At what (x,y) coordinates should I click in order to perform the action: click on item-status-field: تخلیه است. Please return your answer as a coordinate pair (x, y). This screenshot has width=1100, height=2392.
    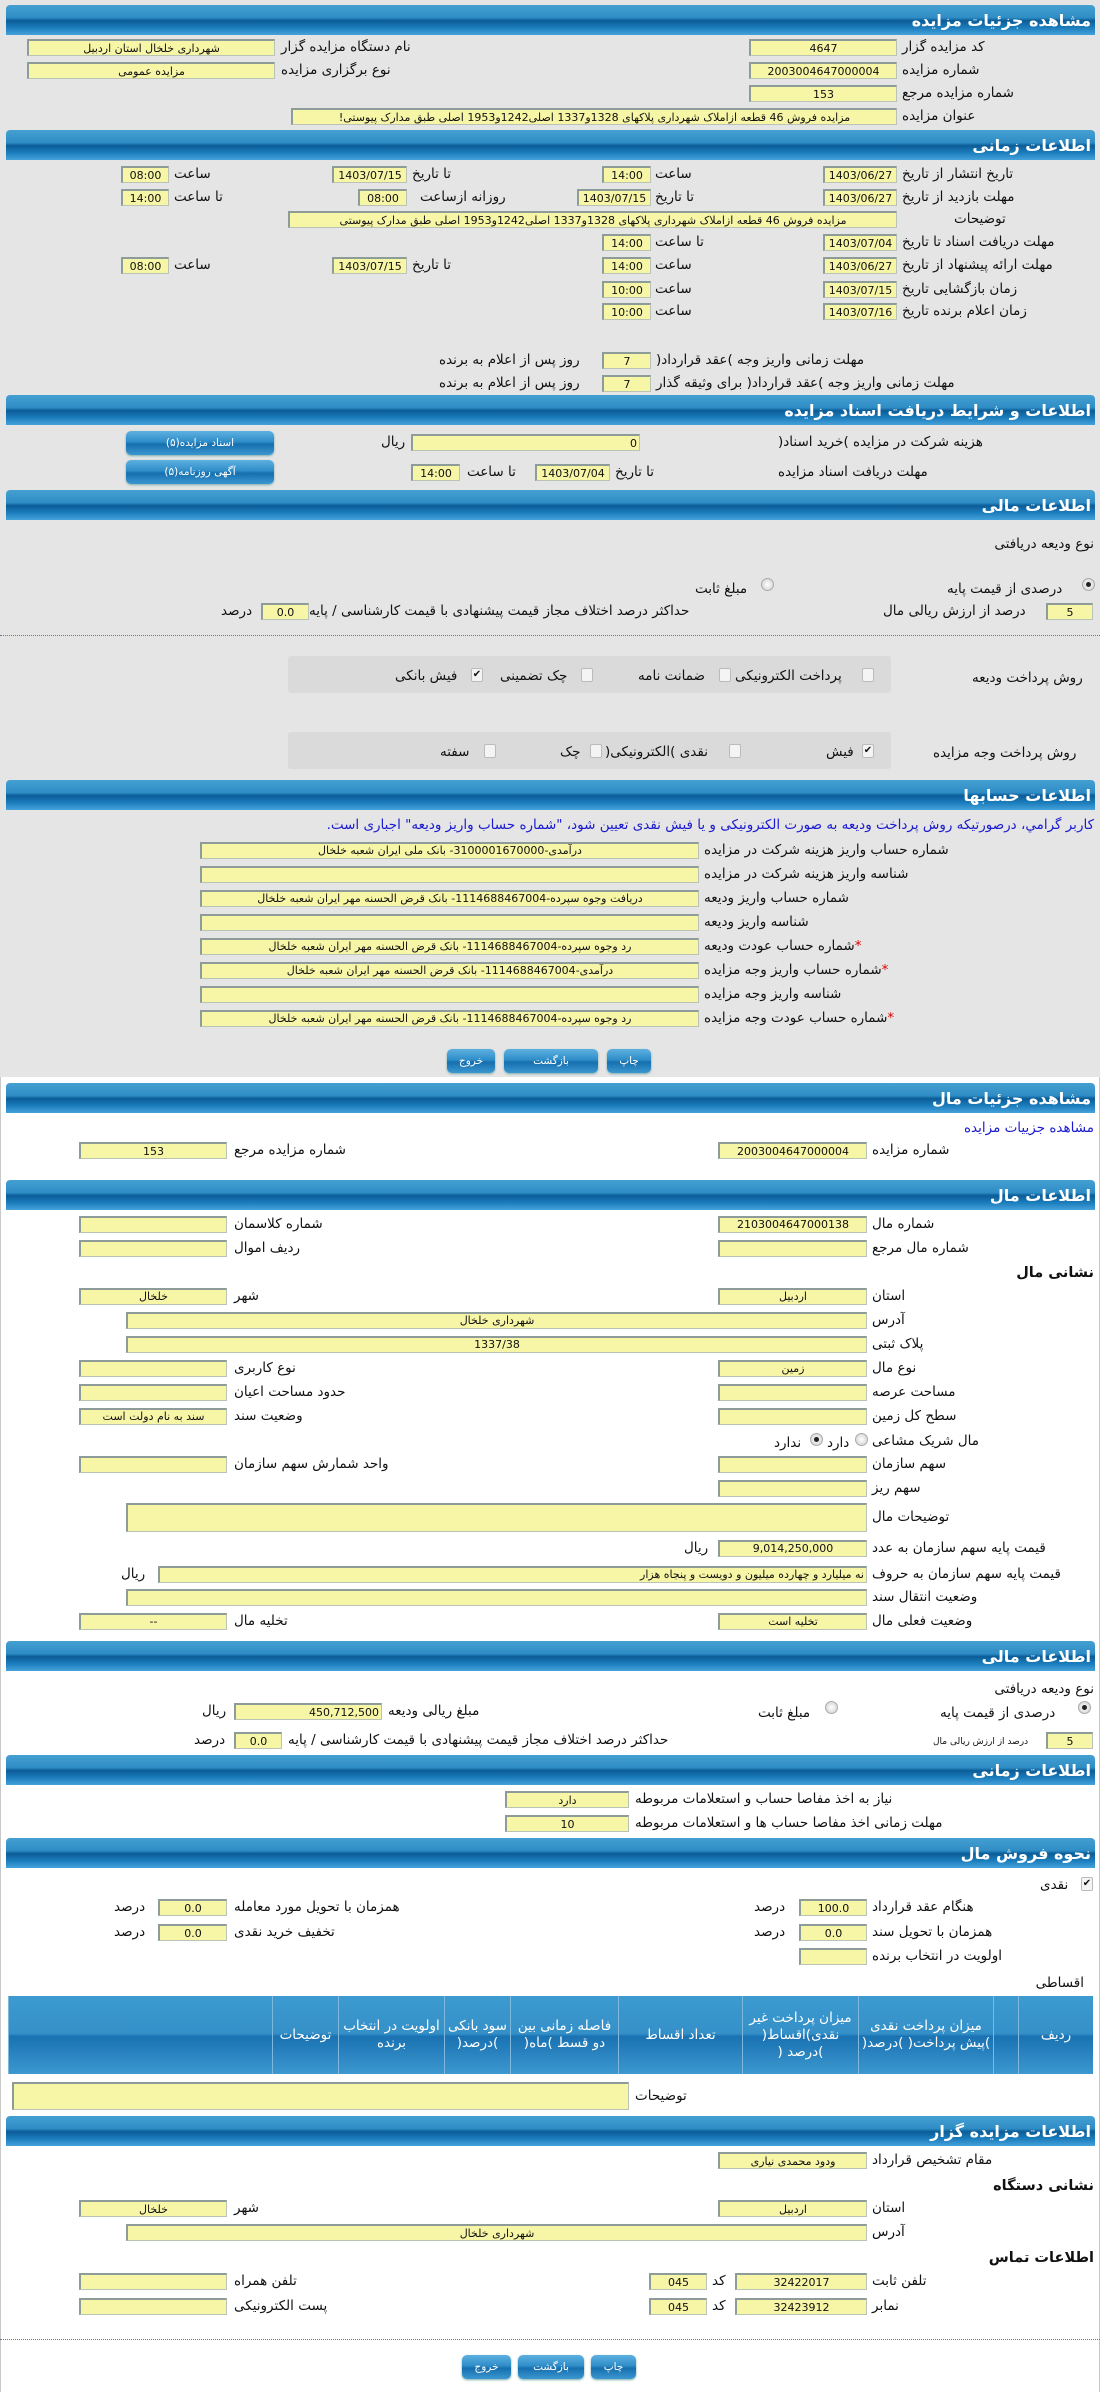
    Looking at the image, I should click on (792, 1621).